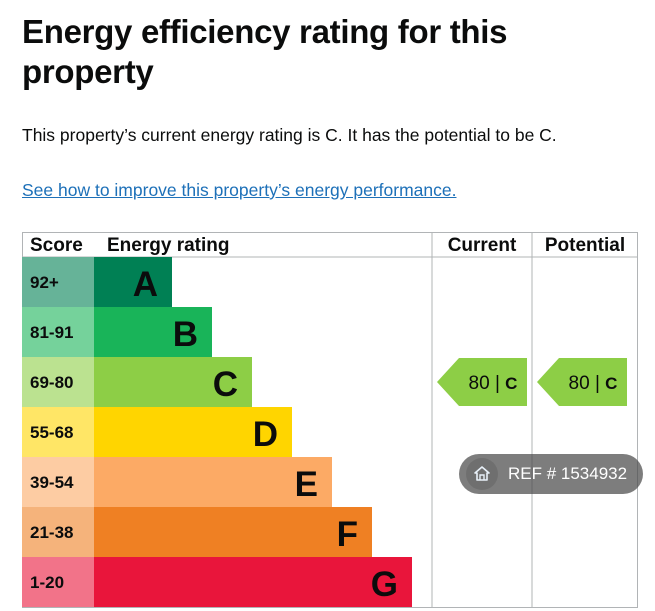  I want to click on rating-bar-a, so click(133, 282).